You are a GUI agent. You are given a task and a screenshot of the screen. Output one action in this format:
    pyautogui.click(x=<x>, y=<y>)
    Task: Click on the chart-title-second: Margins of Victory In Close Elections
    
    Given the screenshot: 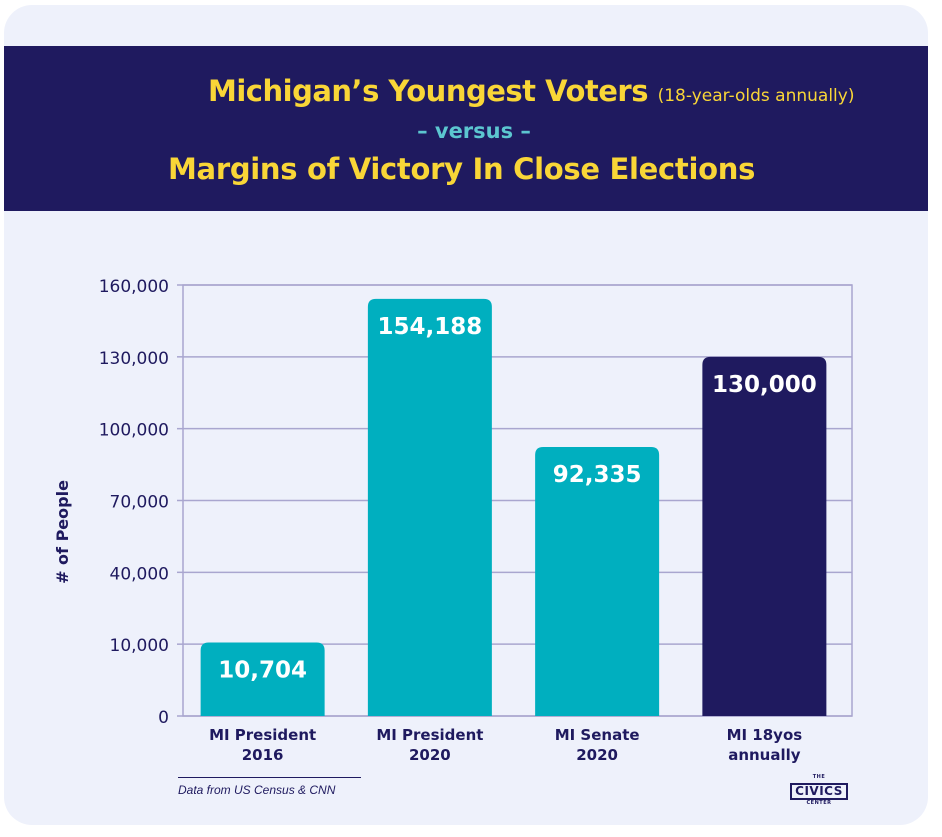 What is the action you would take?
    pyautogui.click(x=462, y=169)
    